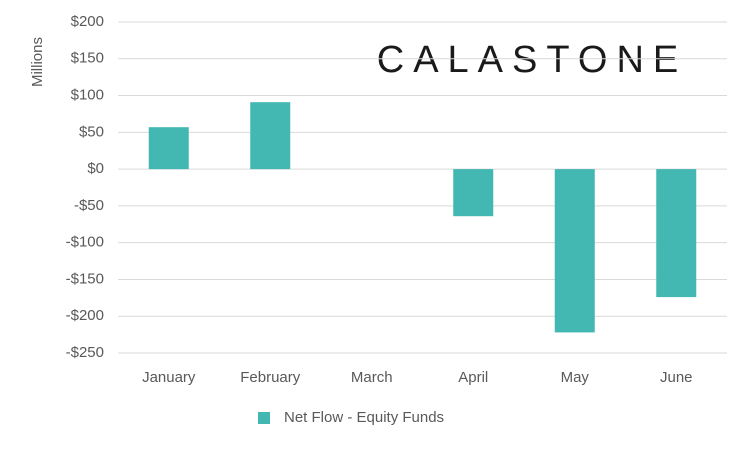 This screenshot has height=449, width=750. Describe the element at coordinates (85, 278) in the screenshot. I see `y-tick-label: -$150` at that location.